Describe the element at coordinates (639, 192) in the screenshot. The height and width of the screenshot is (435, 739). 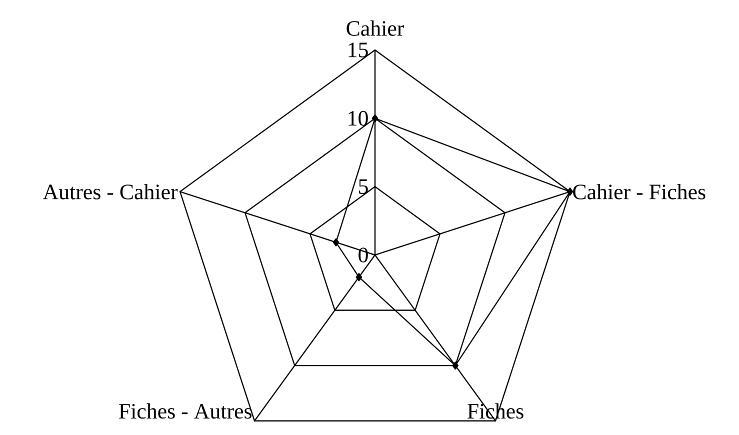
I see `spoke-label: Cahier - Fiches` at that location.